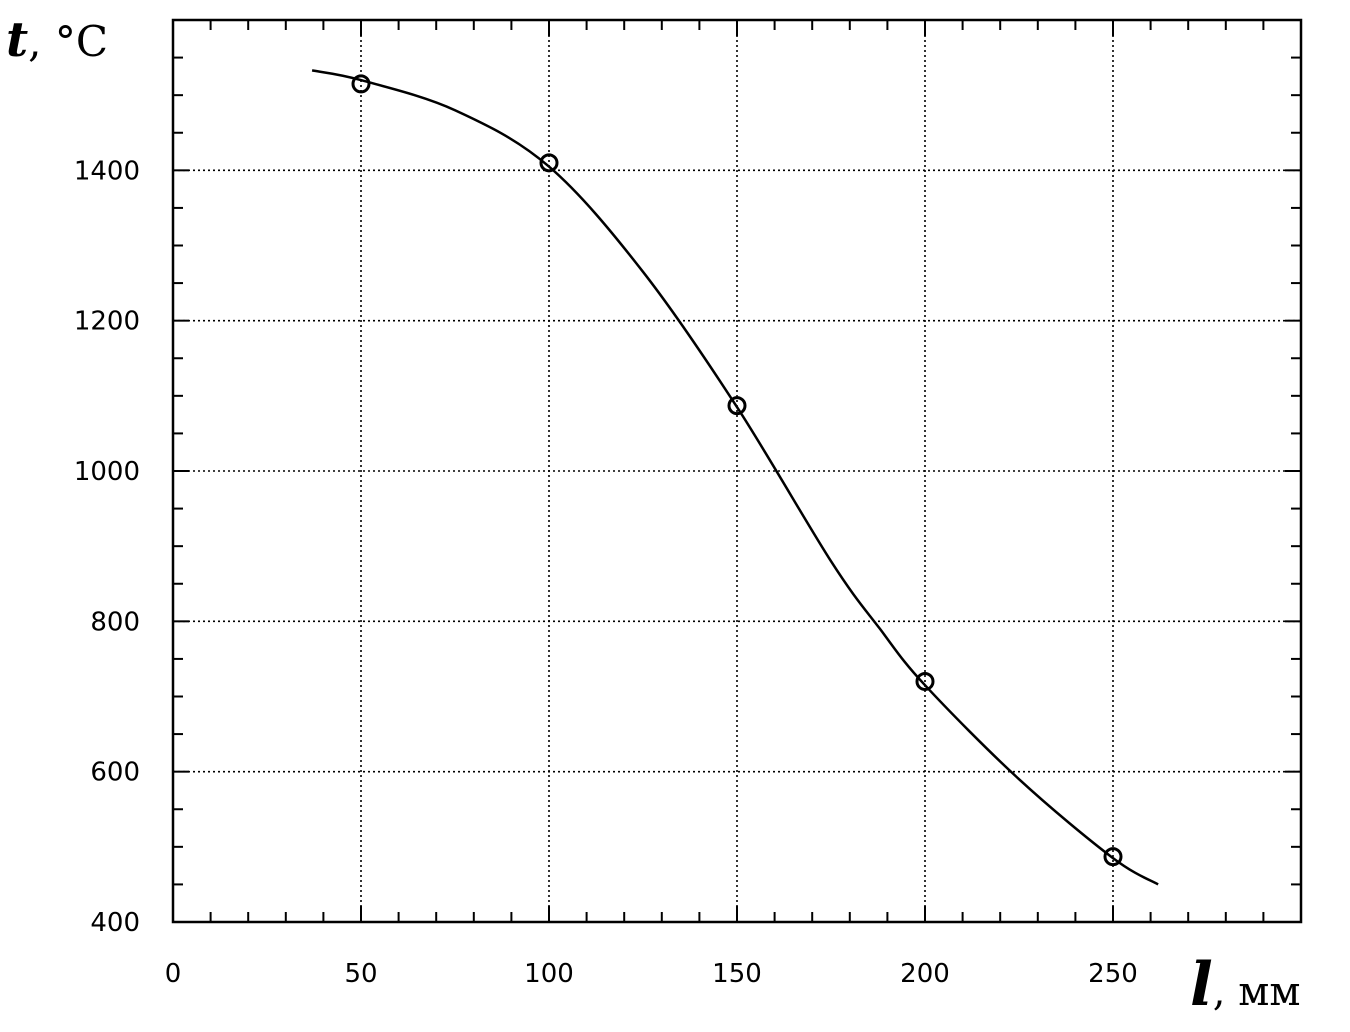 Image resolution: width=1350 pixels, height=1032 pixels. What do you see at coordinates (107, 322) in the screenshot?
I see `y-tick-label: 1200` at bounding box center [107, 322].